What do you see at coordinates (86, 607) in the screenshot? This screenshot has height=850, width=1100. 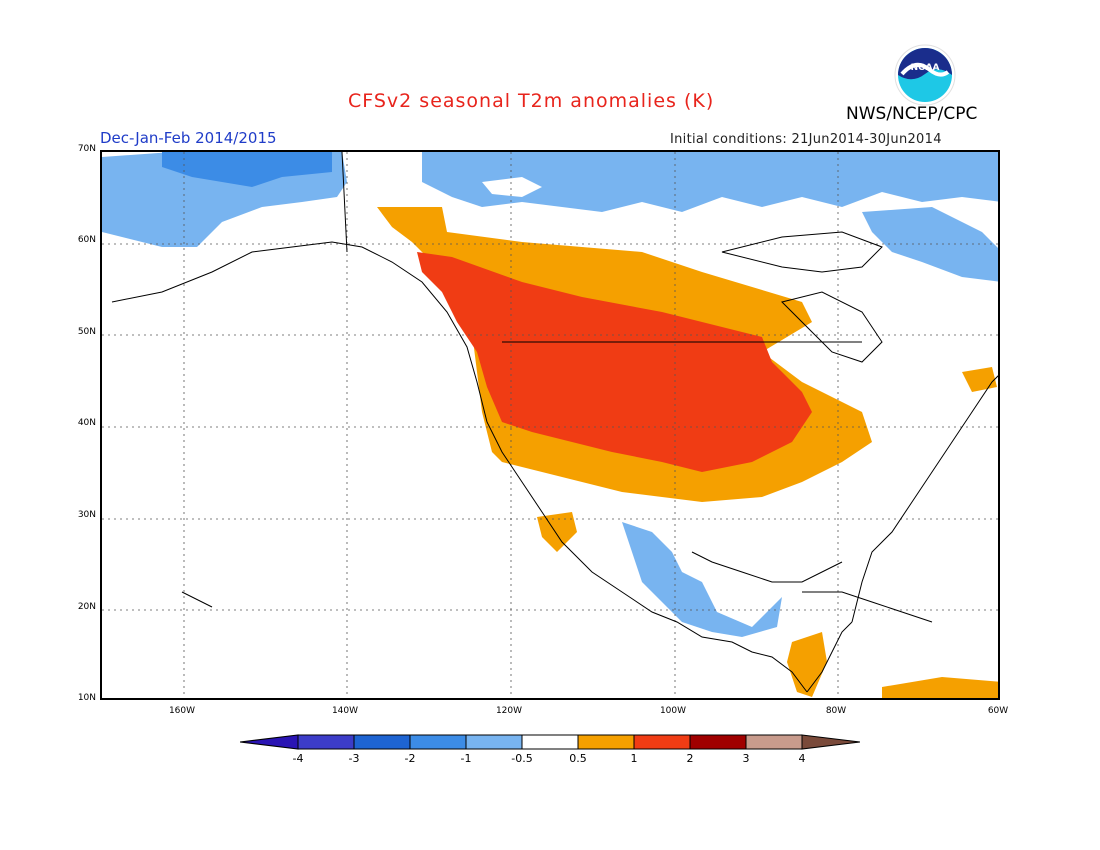 I see `lat-label-20n: 20N` at bounding box center [86, 607].